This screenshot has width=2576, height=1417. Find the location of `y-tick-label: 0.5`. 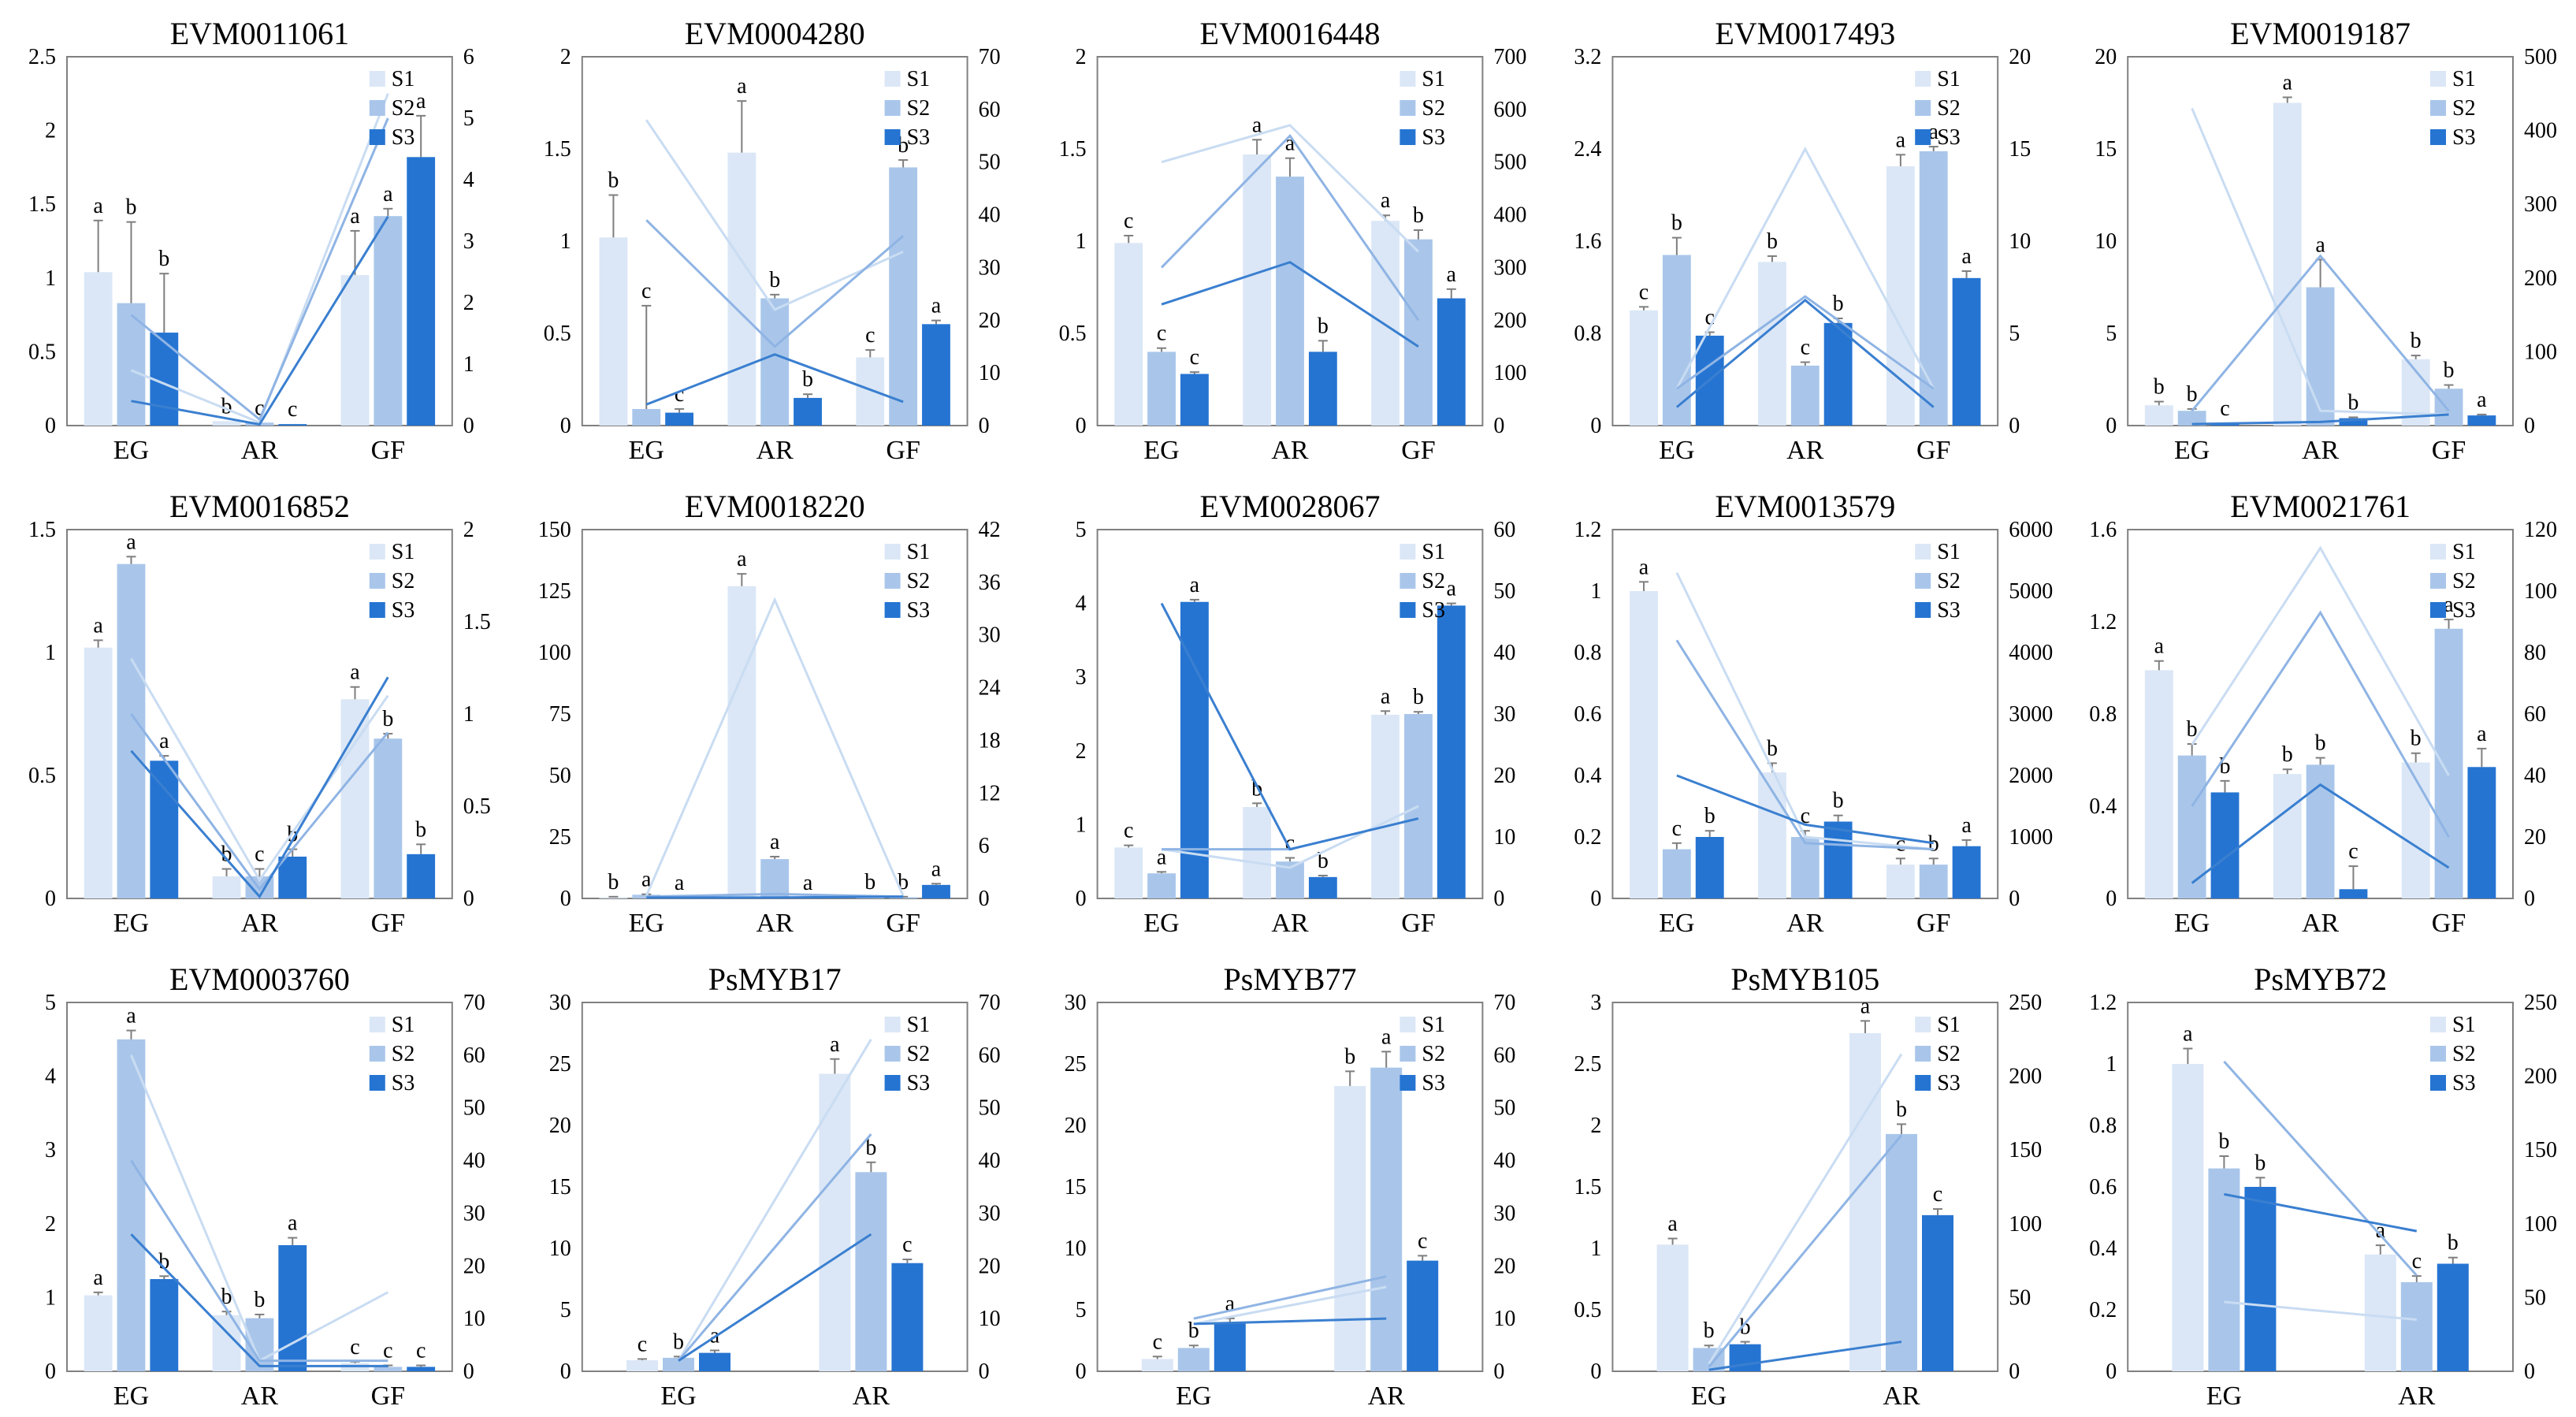

y-tick-label: 0.5 is located at coordinates (1073, 334).